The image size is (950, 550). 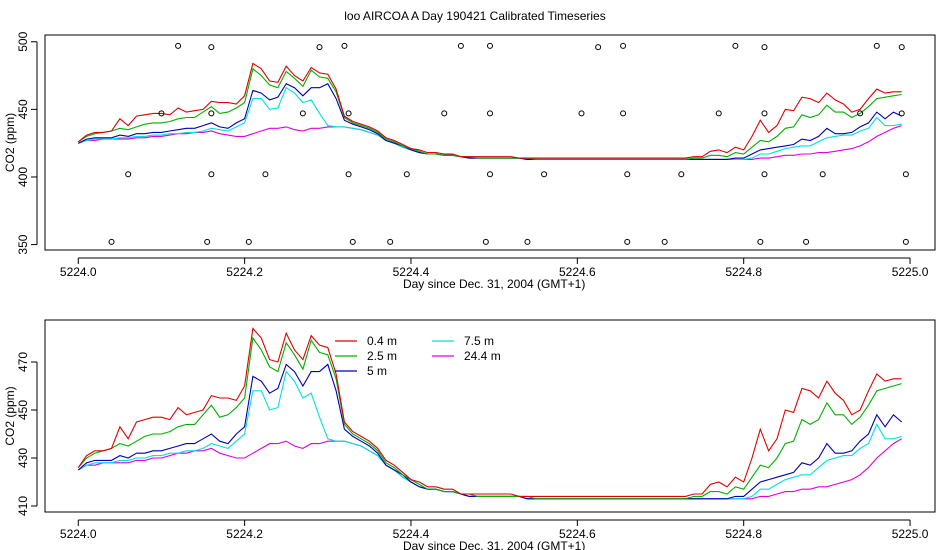 What do you see at coordinates (377, 371) in the screenshot?
I see `legend-label: 5 m` at bounding box center [377, 371].